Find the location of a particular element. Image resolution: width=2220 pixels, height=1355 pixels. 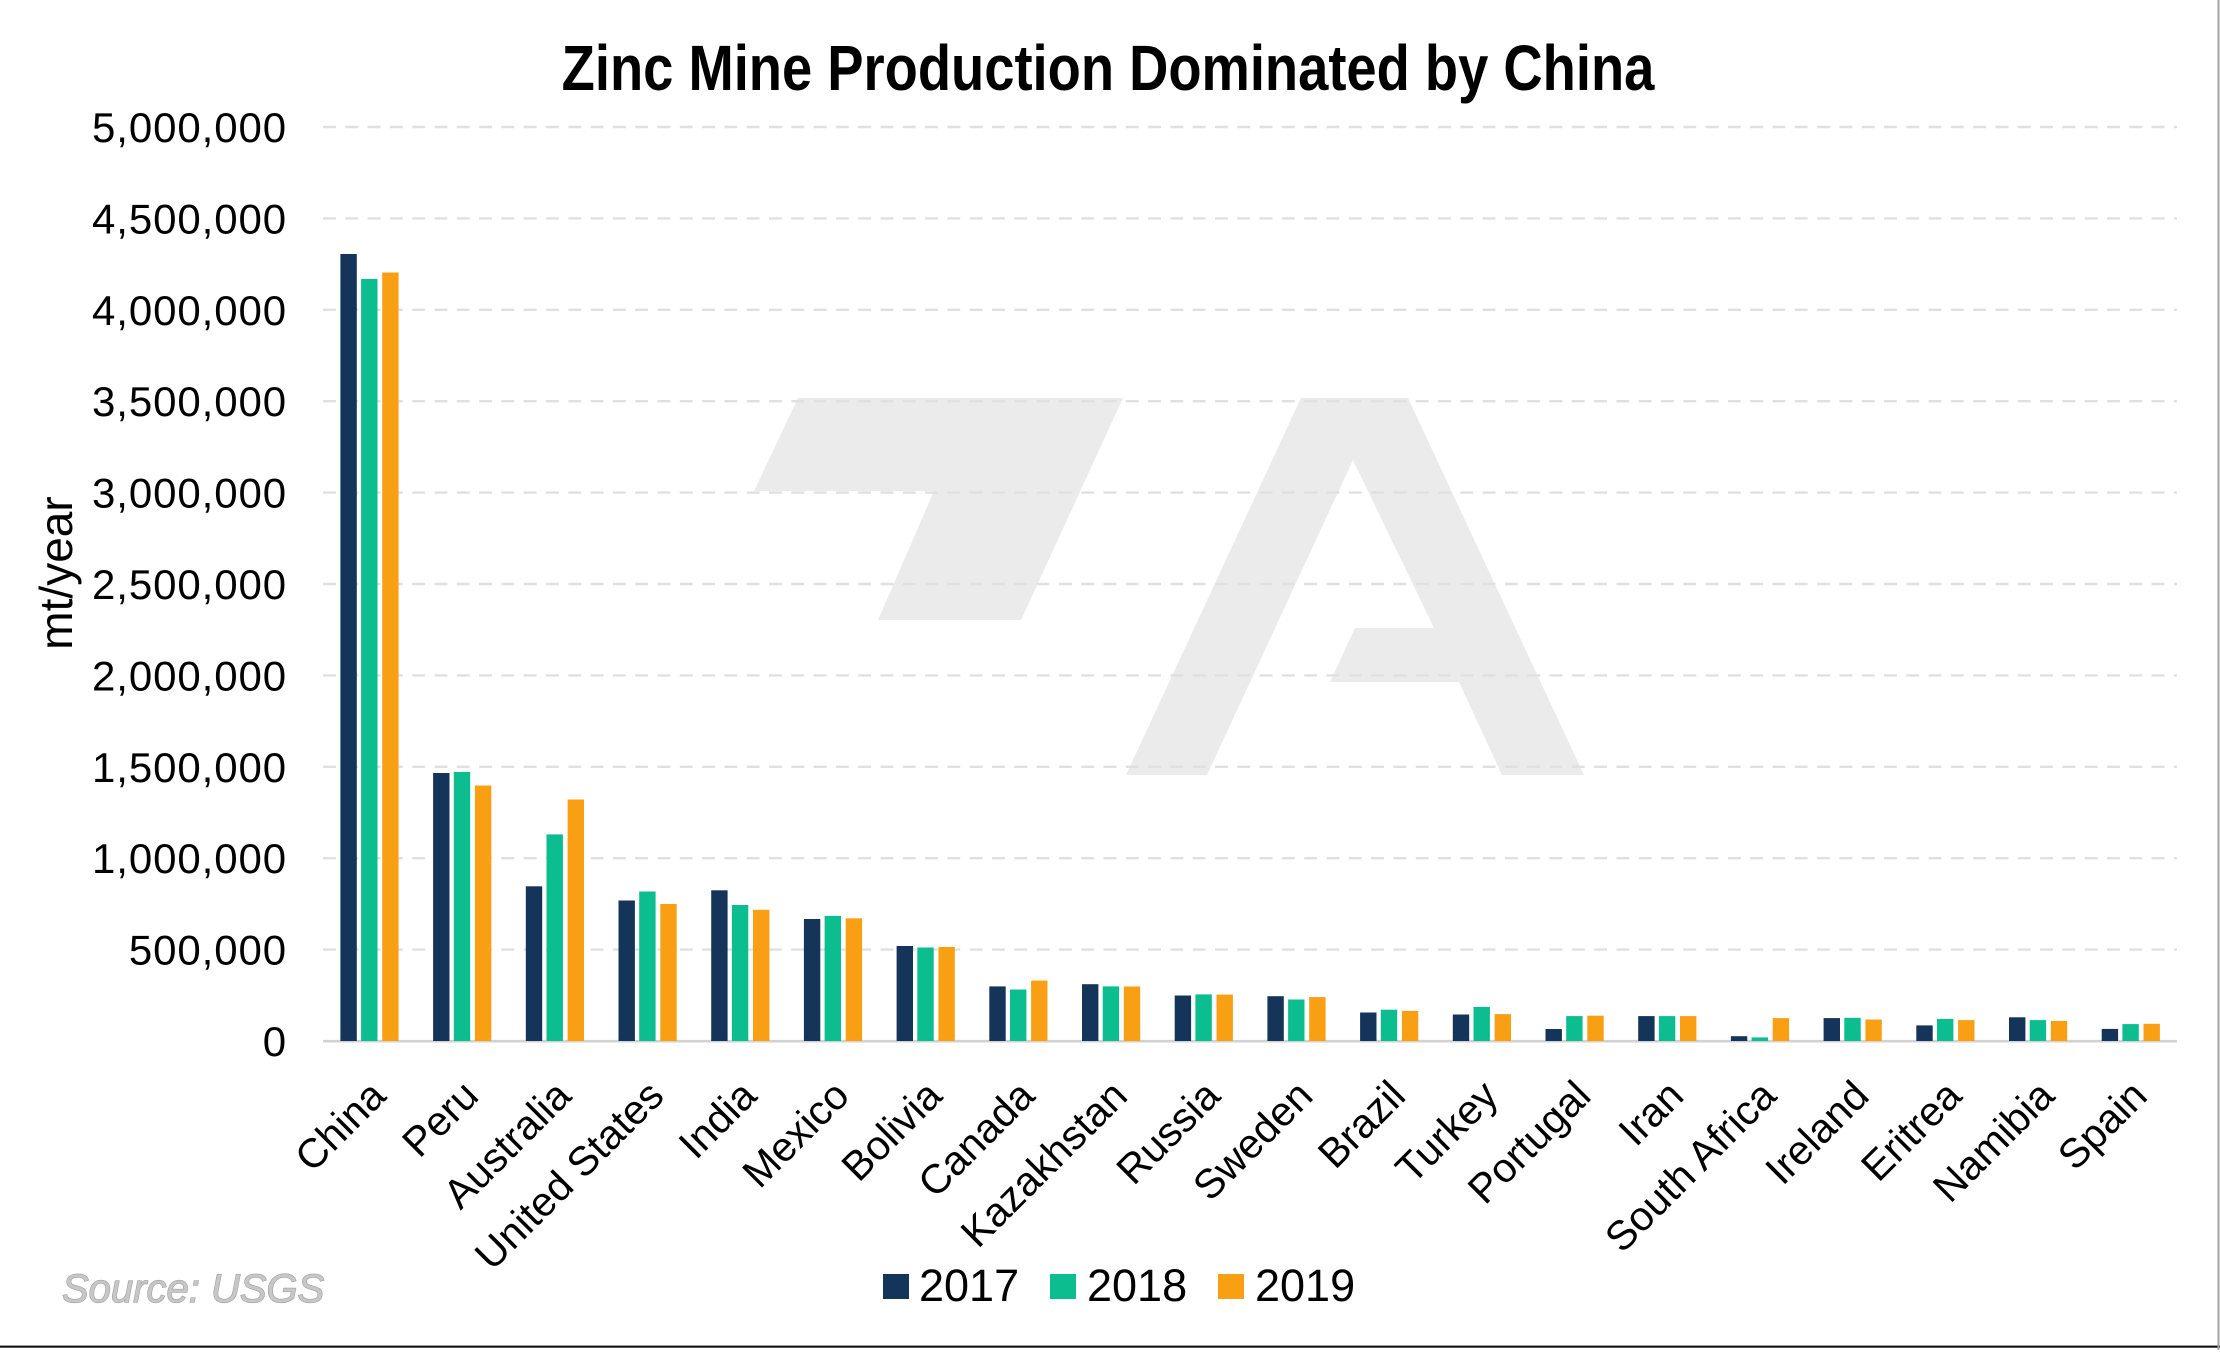

svg-text: 2017 is located at coordinates (969, 1285).